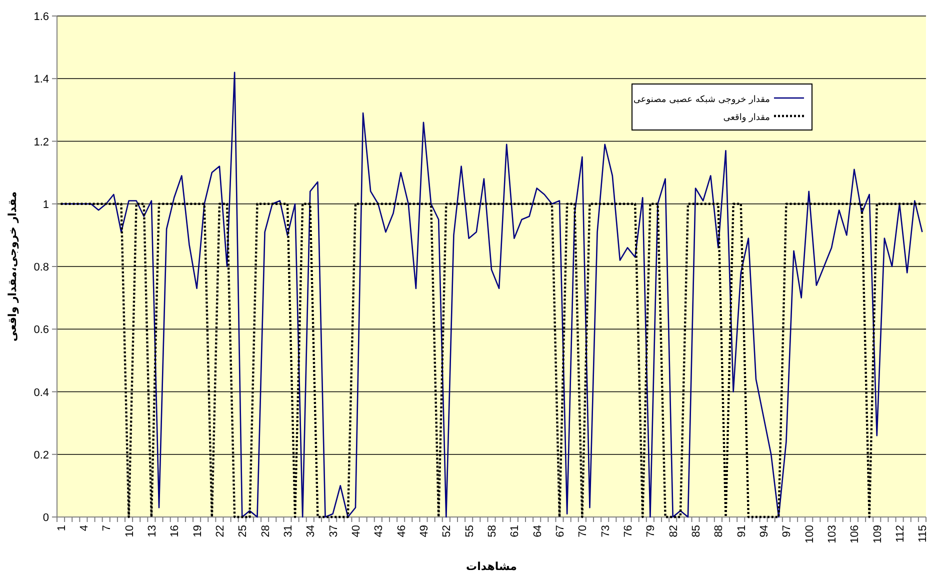 The height and width of the screenshot is (575, 934). What do you see at coordinates (62, 528) in the screenshot?
I see `x-tick-label: 1` at bounding box center [62, 528].